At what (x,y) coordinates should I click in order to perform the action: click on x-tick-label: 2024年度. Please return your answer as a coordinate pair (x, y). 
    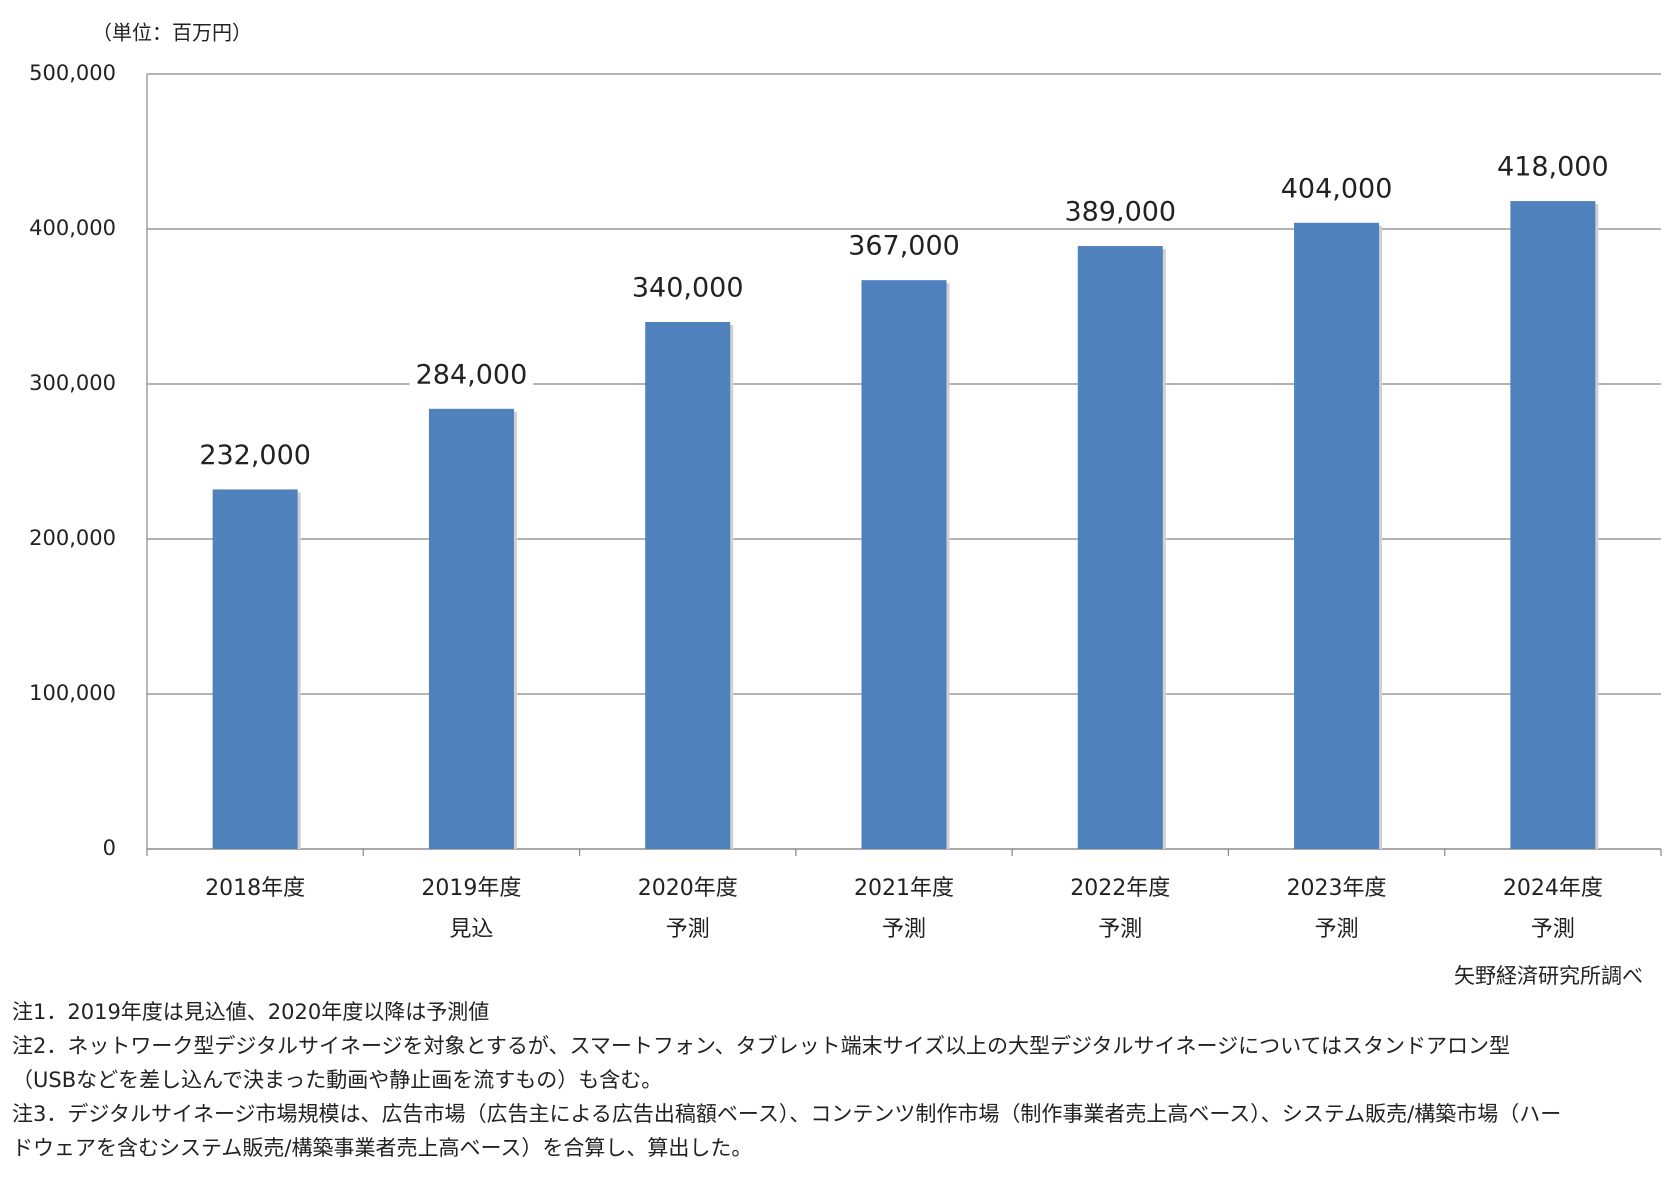
    Looking at the image, I should click on (1553, 888).